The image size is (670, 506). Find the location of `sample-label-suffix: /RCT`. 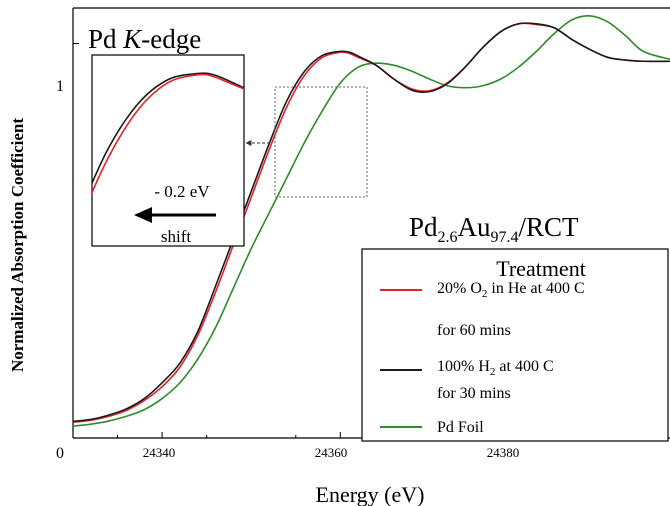

sample-label-suffix: /RCT is located at coordinates (549, 227).